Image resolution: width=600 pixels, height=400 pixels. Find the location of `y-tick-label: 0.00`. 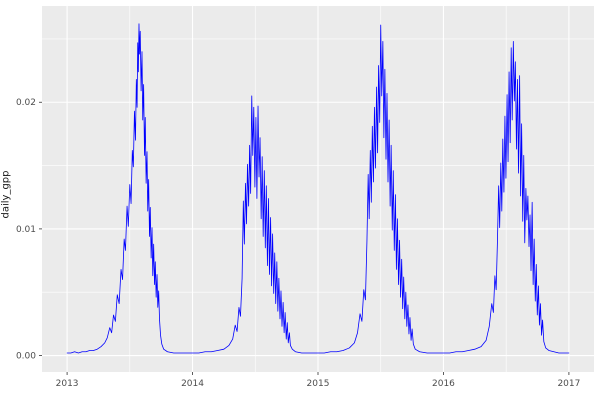

y-tick-label: 0.00 is located at coordinates (26, 357).